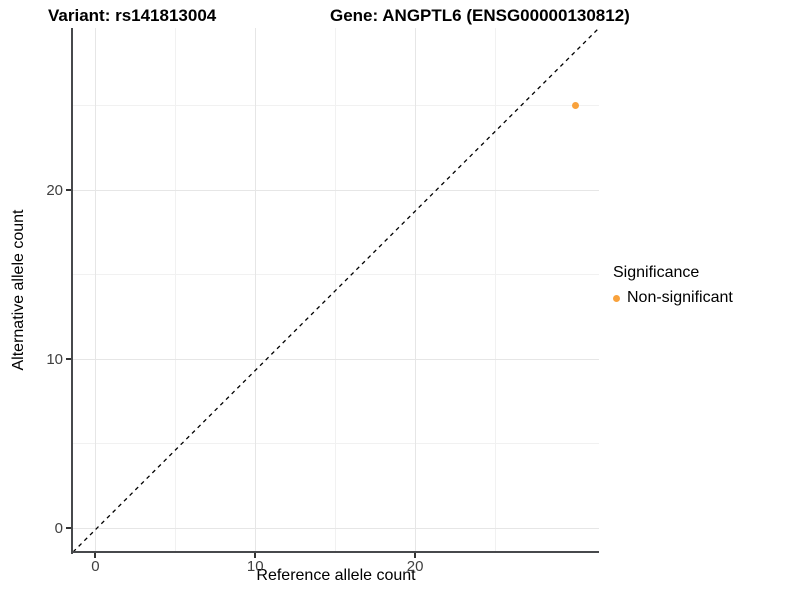  I want to click on legend-dot-icon, so click(616, 298).